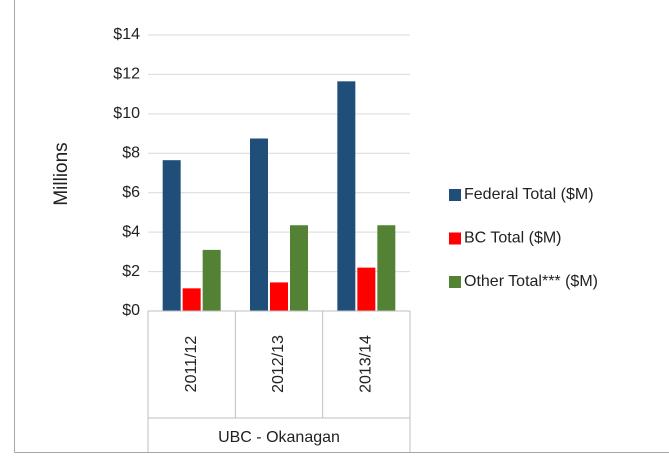 This screenshot has height=464, width=669. I want to click on group-label: UBC - Okanagan, so click(279, 437).